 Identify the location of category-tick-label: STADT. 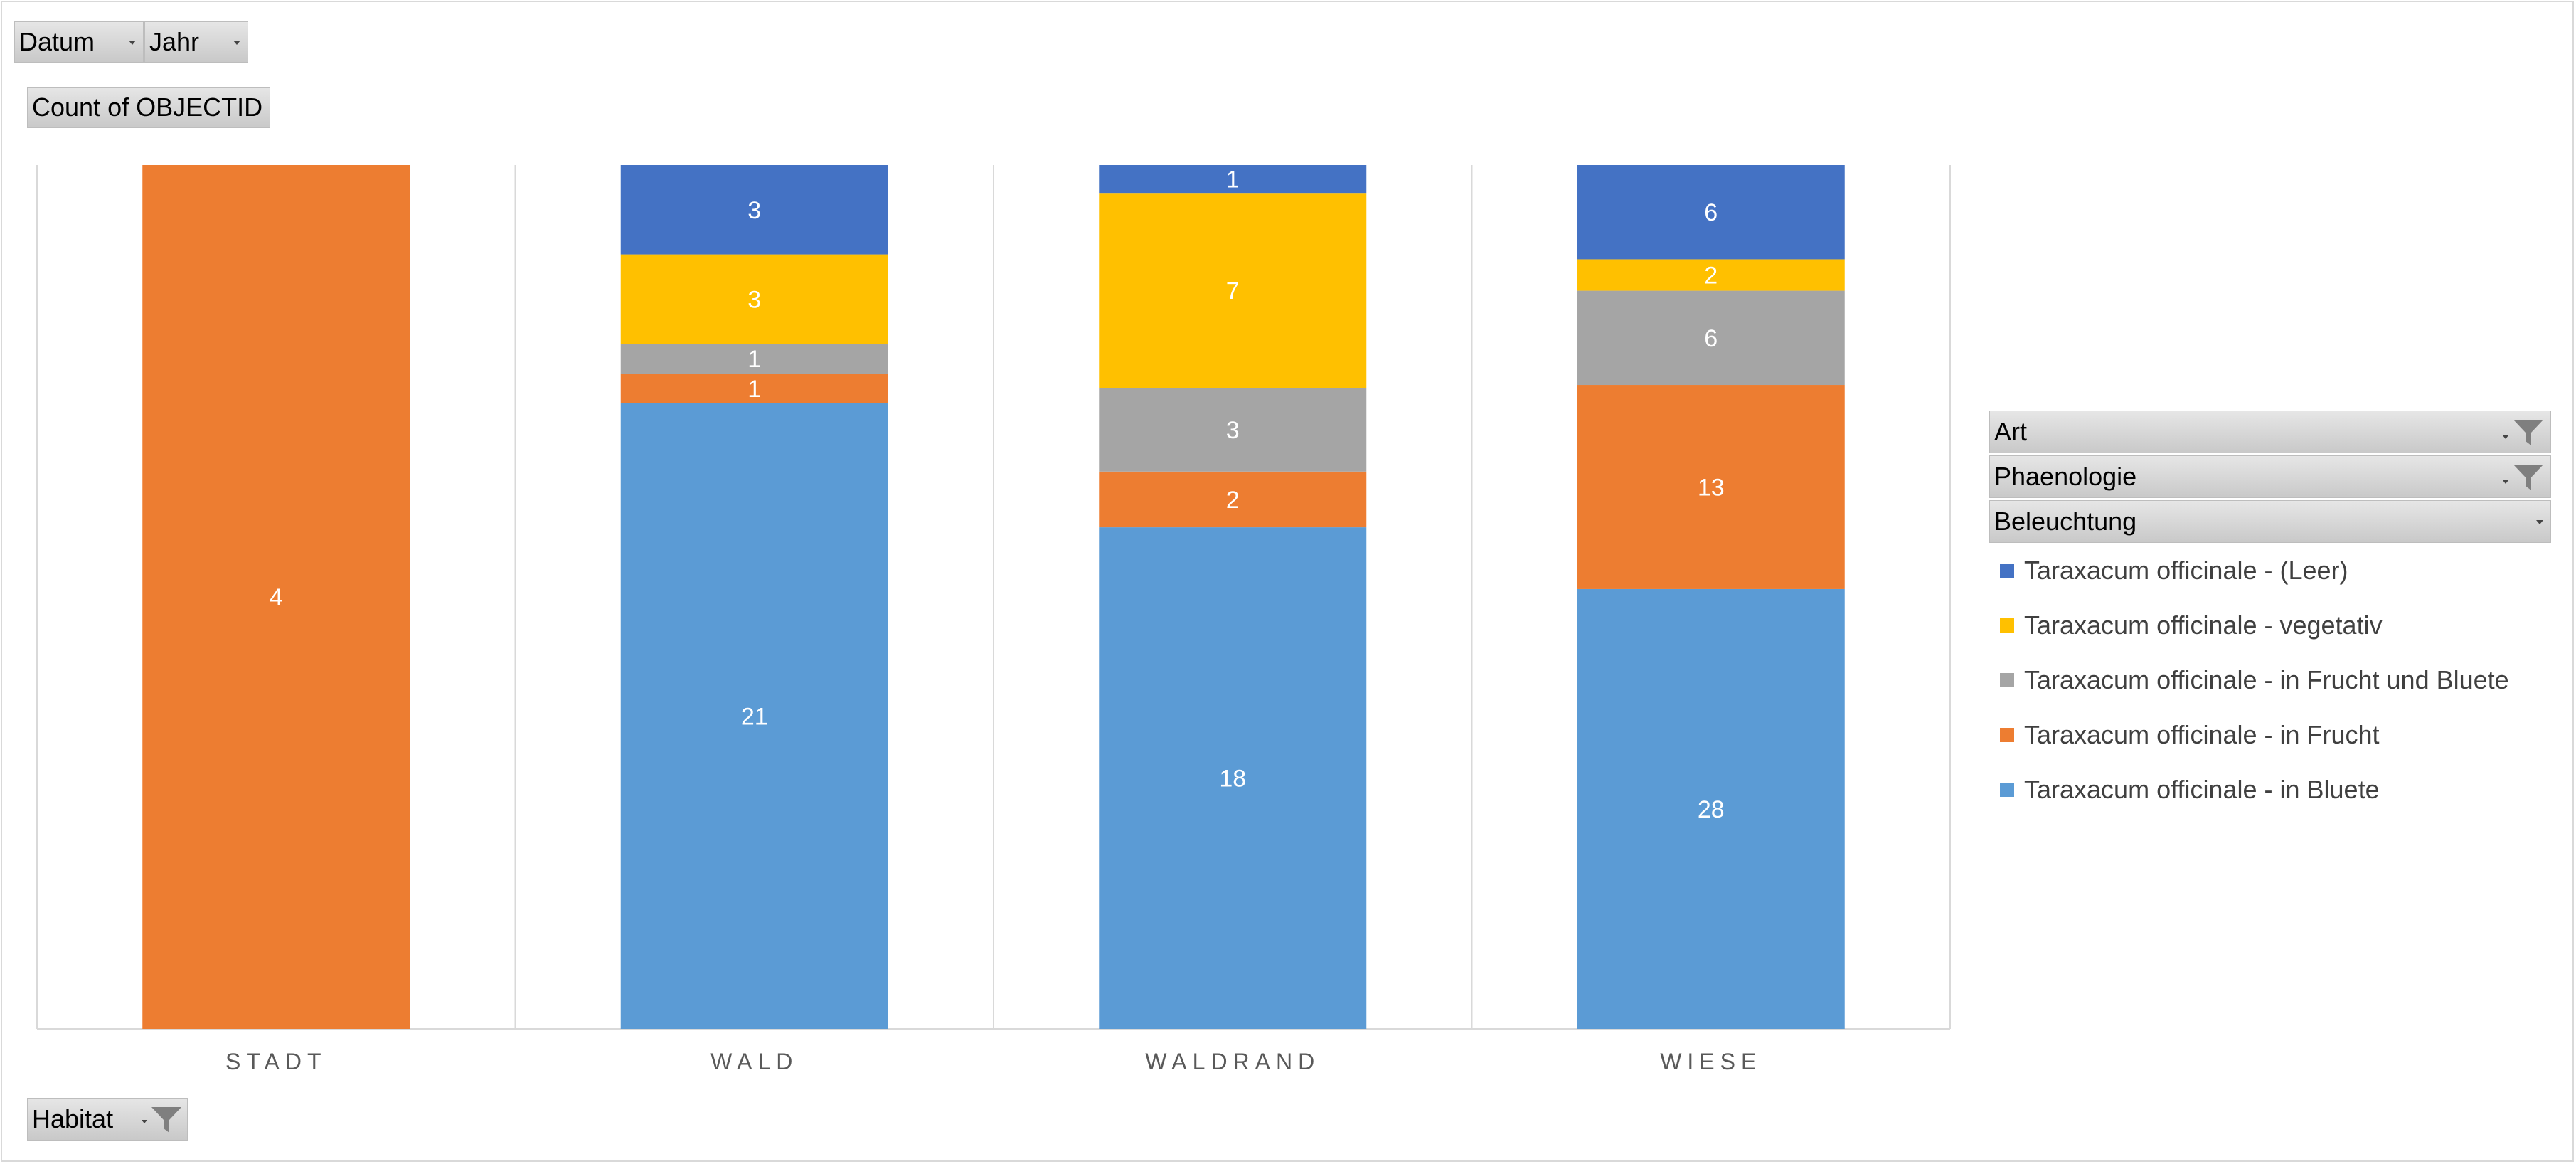
(276, 1061).